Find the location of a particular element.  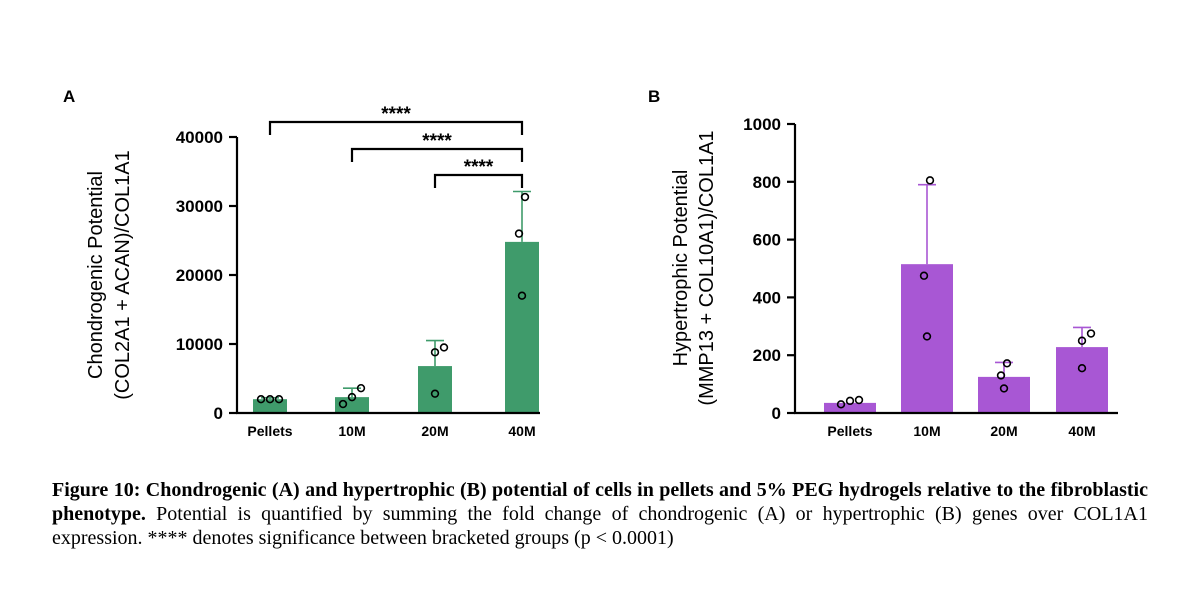

y-tick-label: 600 is located at coordinates (767, 240).